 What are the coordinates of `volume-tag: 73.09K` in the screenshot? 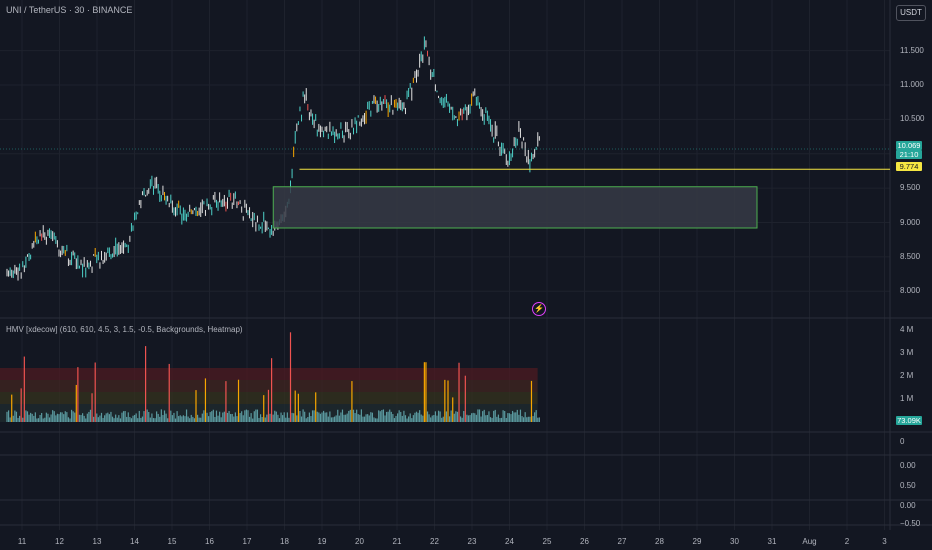 It's located at (909, 420).